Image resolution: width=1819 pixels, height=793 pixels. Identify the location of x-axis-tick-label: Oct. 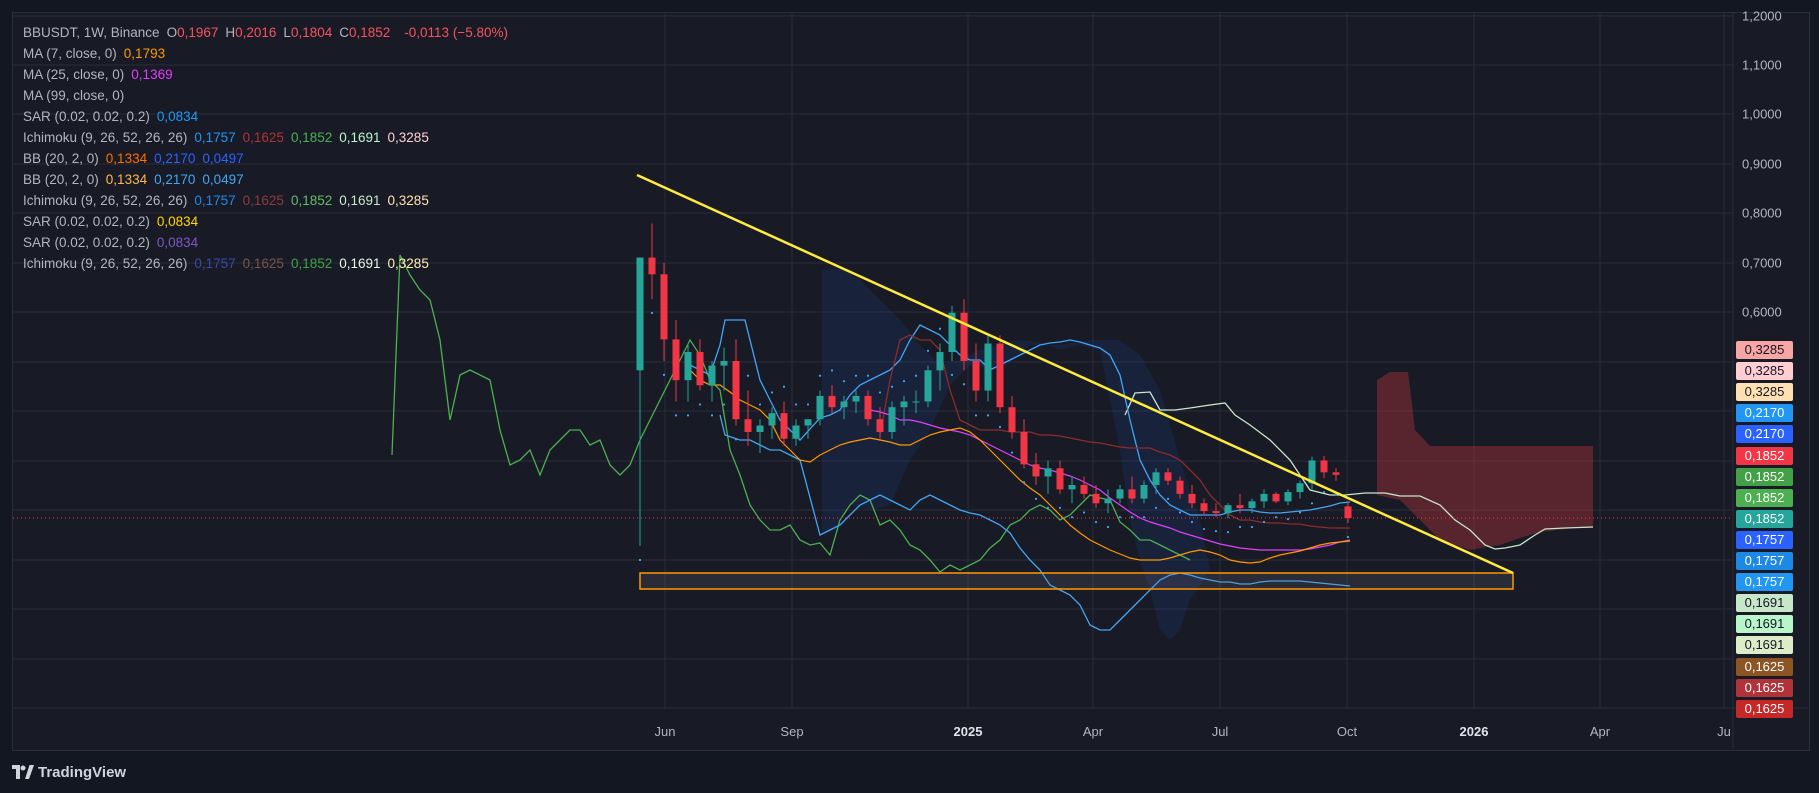
(1347, 731).